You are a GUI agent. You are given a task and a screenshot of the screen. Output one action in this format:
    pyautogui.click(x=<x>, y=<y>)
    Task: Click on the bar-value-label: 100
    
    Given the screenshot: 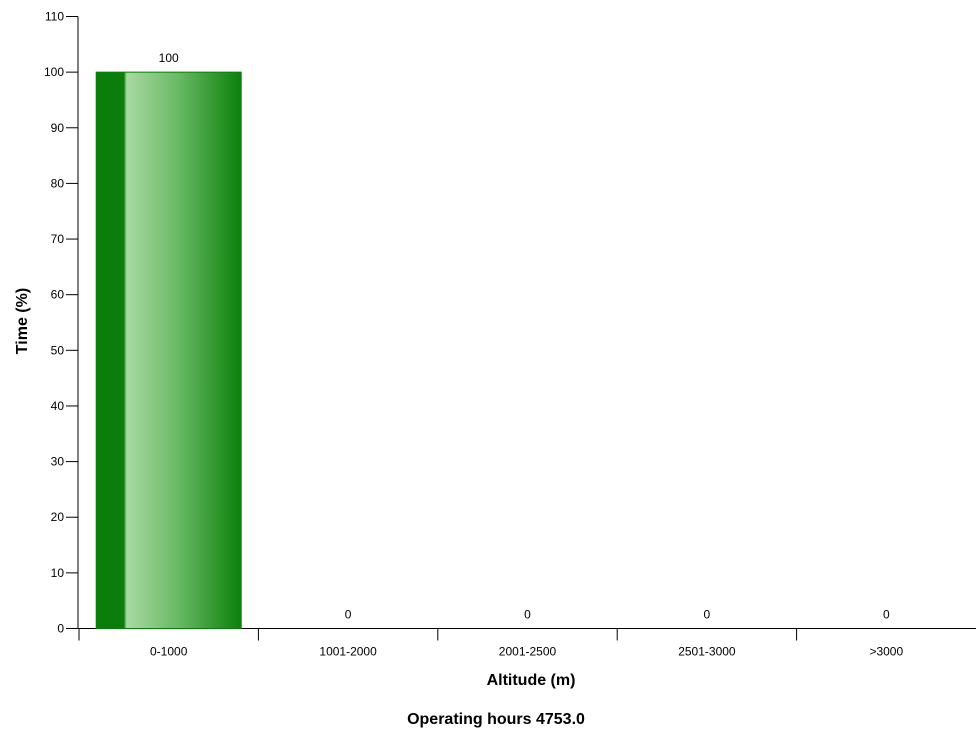 What is the action you would take?
    pyautogui.click(x=169, y=58)
    